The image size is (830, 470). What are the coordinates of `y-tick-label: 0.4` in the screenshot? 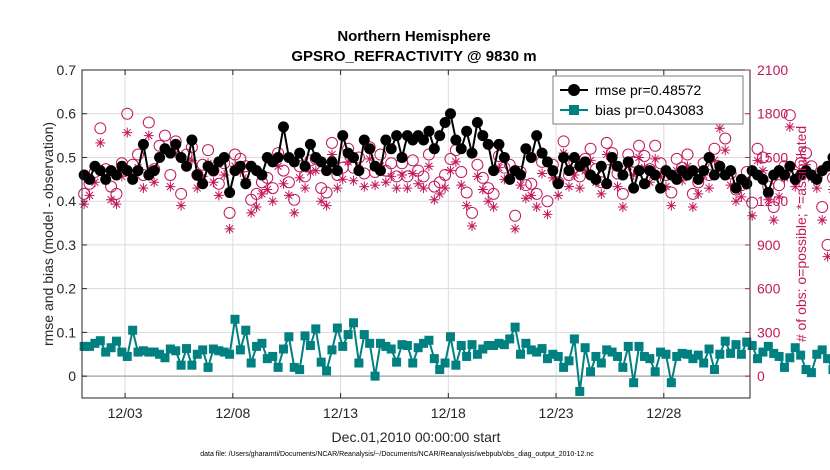 It's located at (67, 201).